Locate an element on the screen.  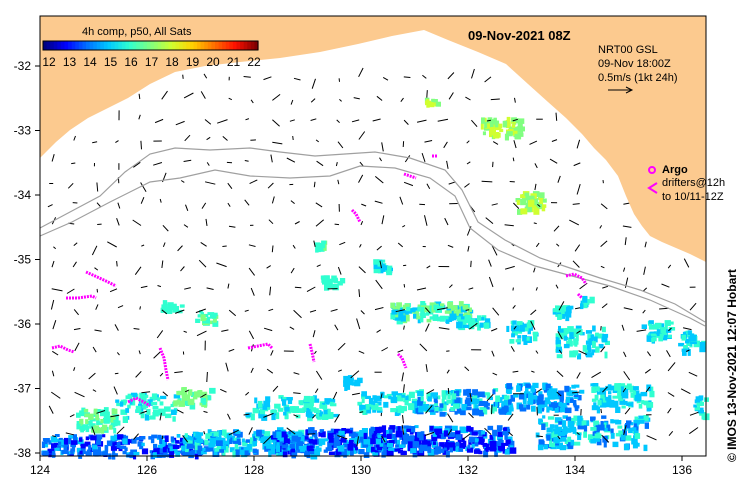
colorbar-tick-label: 12 is located at coordinates (49, 62).